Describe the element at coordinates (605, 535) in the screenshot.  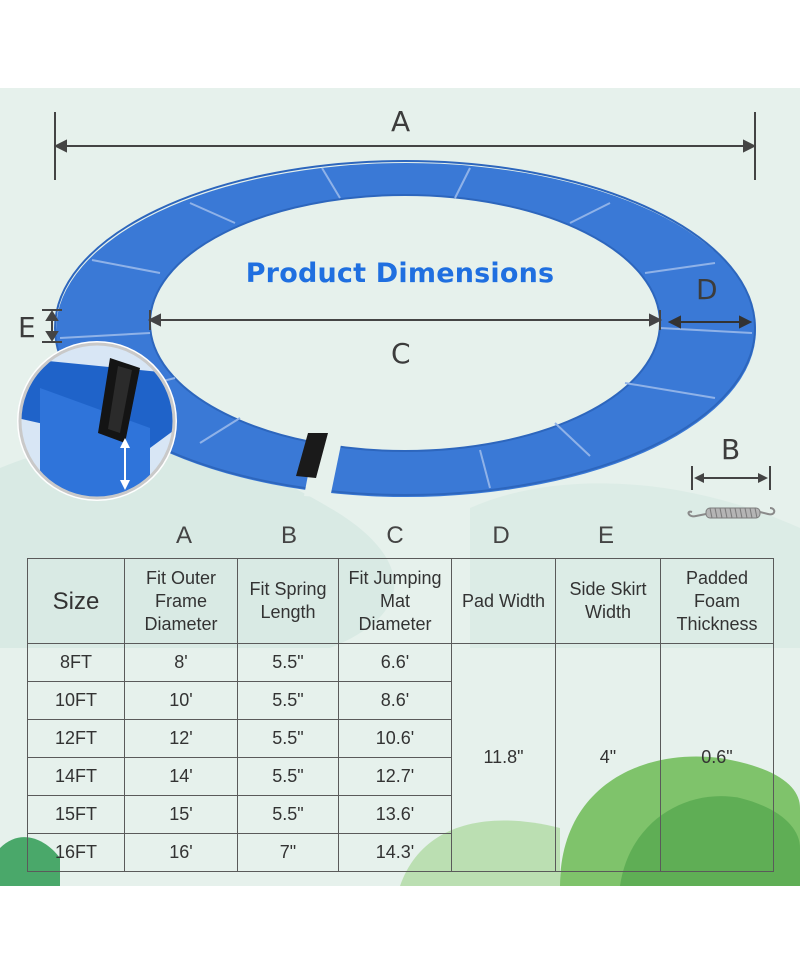
I see `column-letter-e: E` at that location.